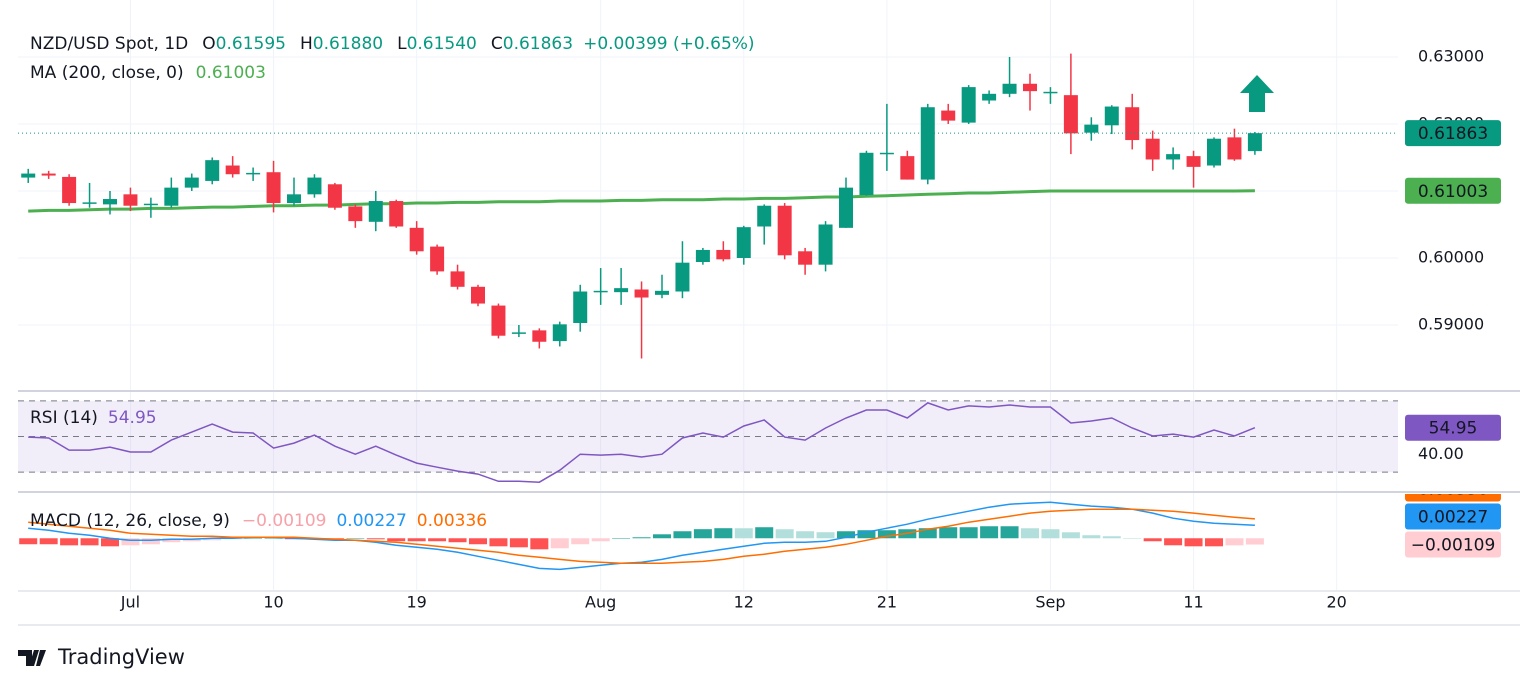  What do you see at coordinates (93, 418) in the screenshot?
I see `rsi-legend: RSI (14) 54.95` at bounding box center [93, 418].